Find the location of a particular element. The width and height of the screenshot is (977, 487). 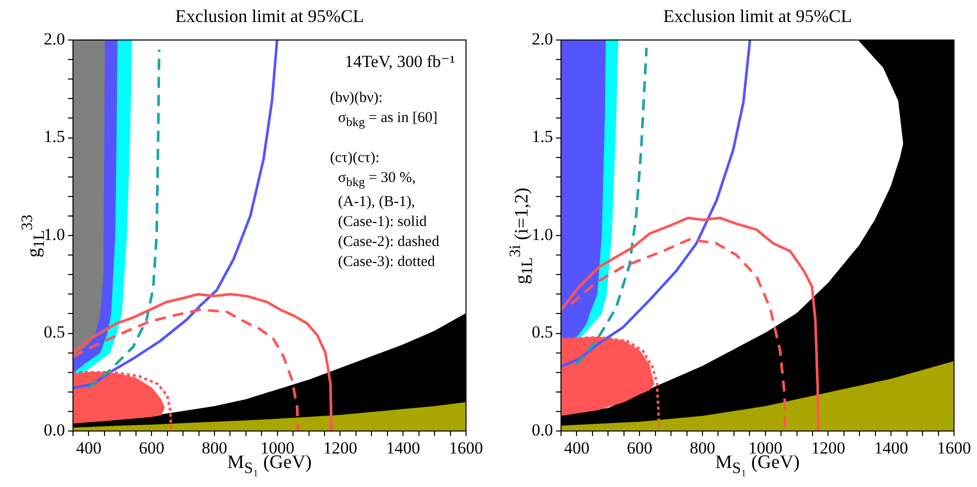

annotation: (Case-1): solid is located at coordinates (382, 222).